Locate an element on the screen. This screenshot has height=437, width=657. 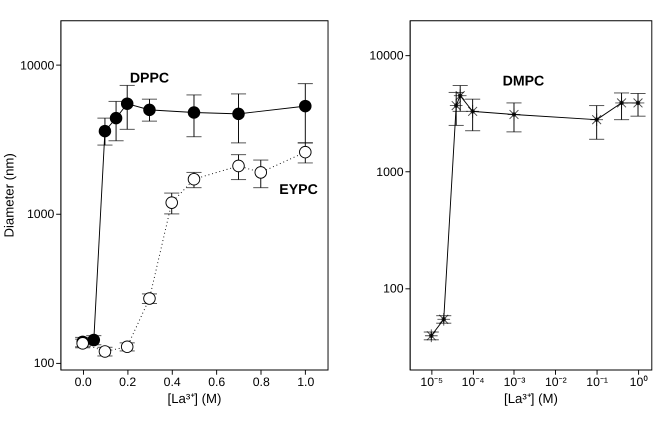
x-tick-label: 10⁻⁵ is located at coordinates (432, 382).